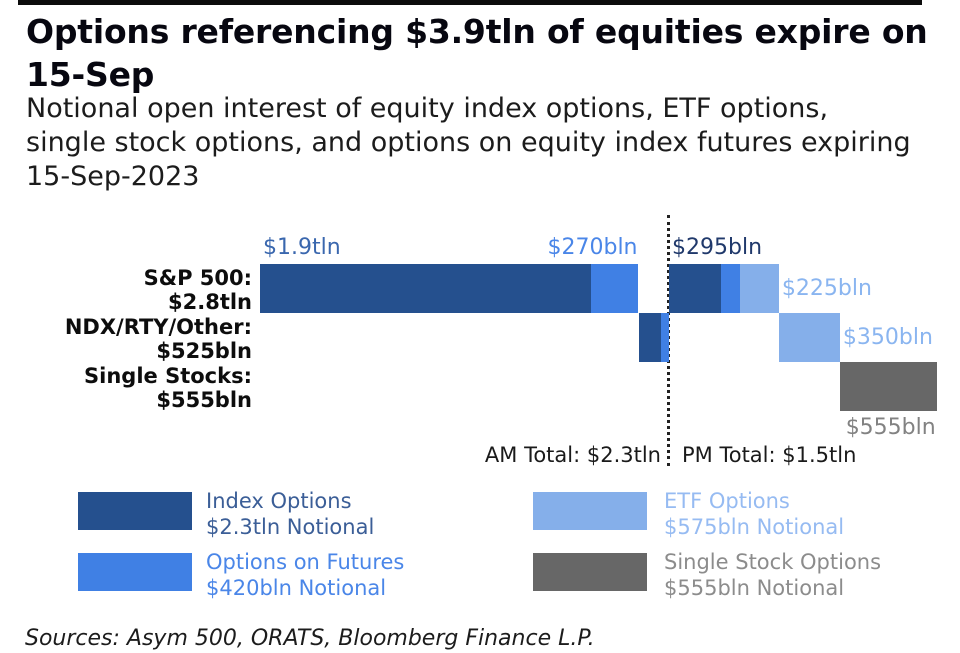 The image size is (960, 653). I want to click on legend-label: Options on Futures, so click(305, 562).